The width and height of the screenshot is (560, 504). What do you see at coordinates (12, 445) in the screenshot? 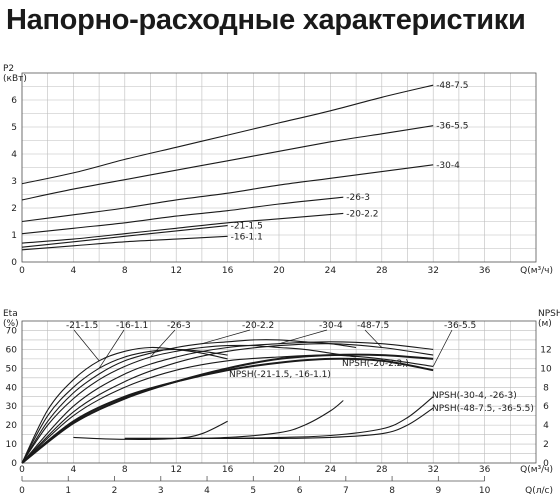
I see `eta-y-tick-label: 10` at bounding box center [12, 445].